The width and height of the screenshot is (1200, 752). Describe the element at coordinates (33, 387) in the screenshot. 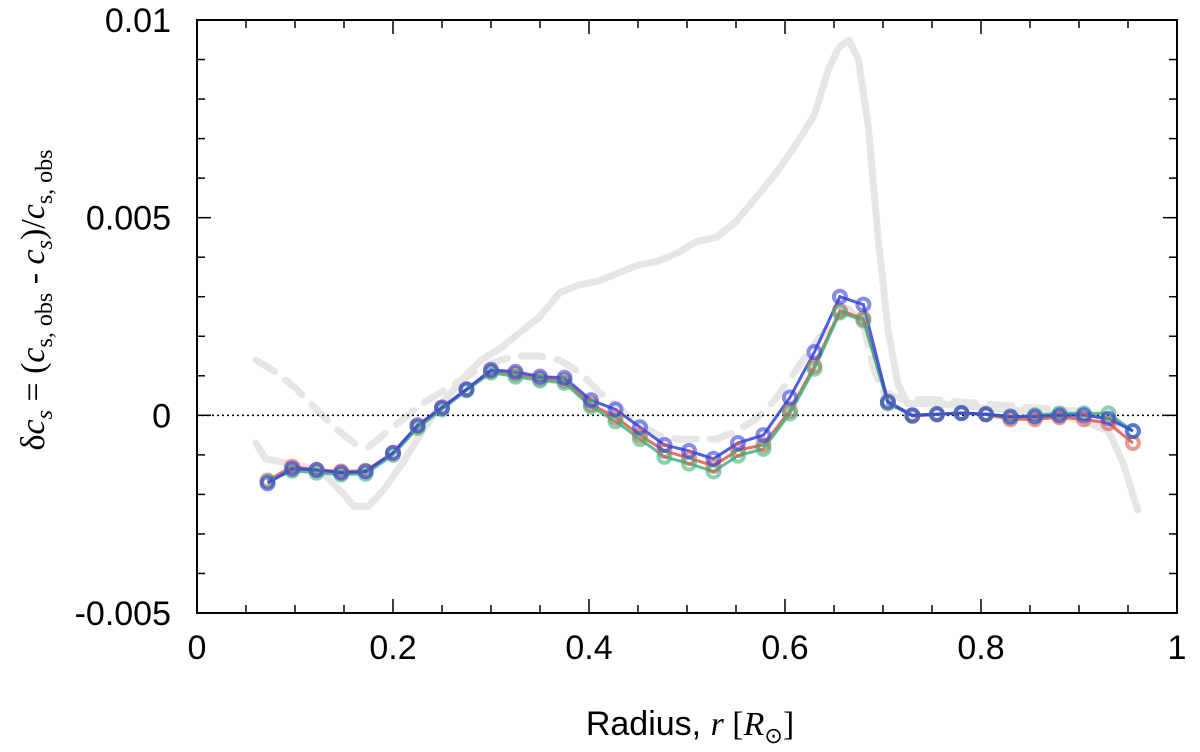

I see `y-axis-label-eq: = (` at that location.